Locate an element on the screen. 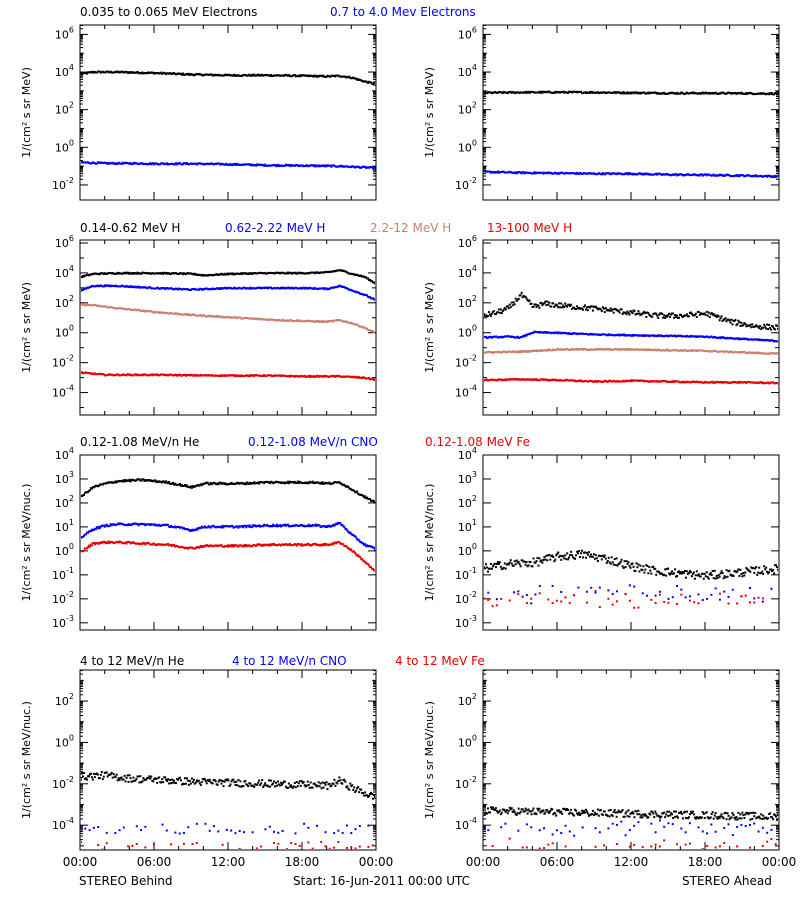 The height and width of the screenshot is (900, 800). y-tick-label: 10⁻² is located at coordinates (63, 598).